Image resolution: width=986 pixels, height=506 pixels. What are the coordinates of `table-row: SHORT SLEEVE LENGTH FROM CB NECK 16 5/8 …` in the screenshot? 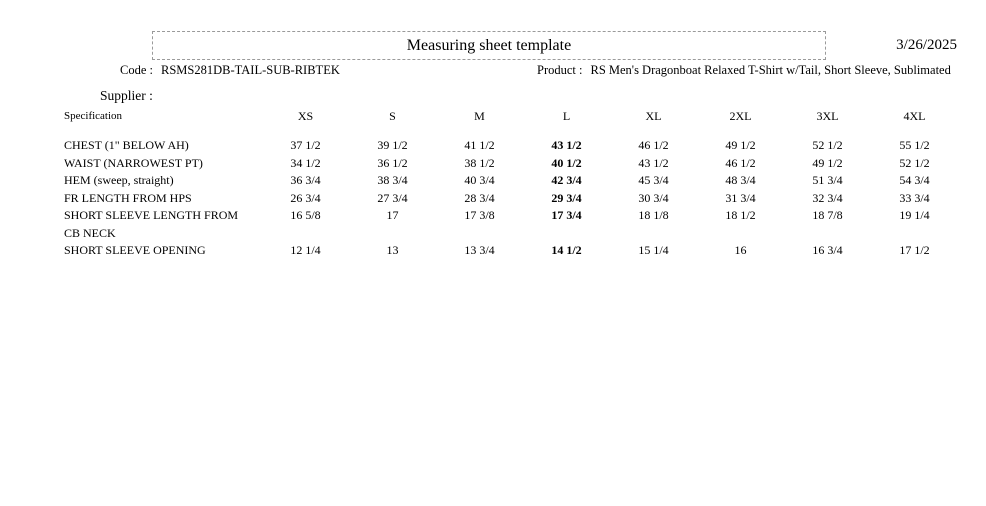 It's located at (511, 224).